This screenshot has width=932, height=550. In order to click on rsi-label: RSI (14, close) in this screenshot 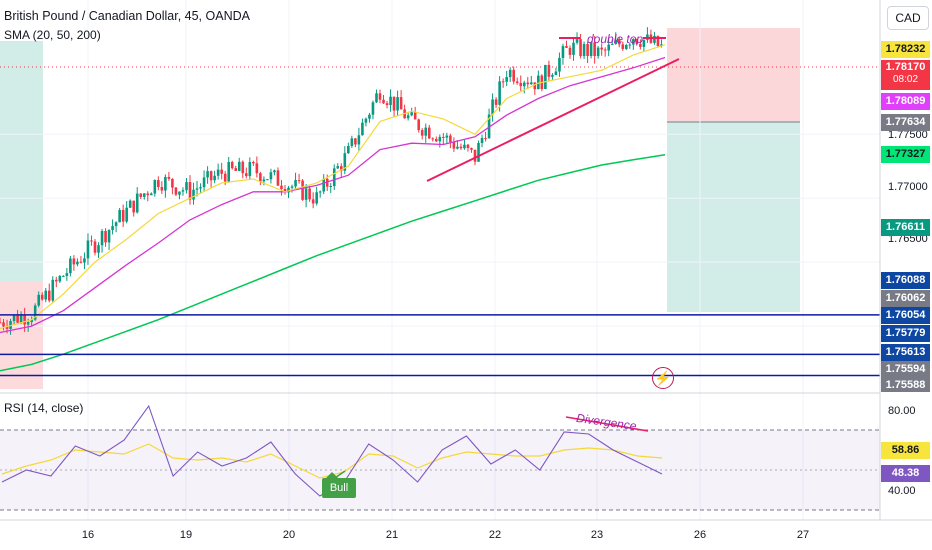, I will do `click(44, 408)`.